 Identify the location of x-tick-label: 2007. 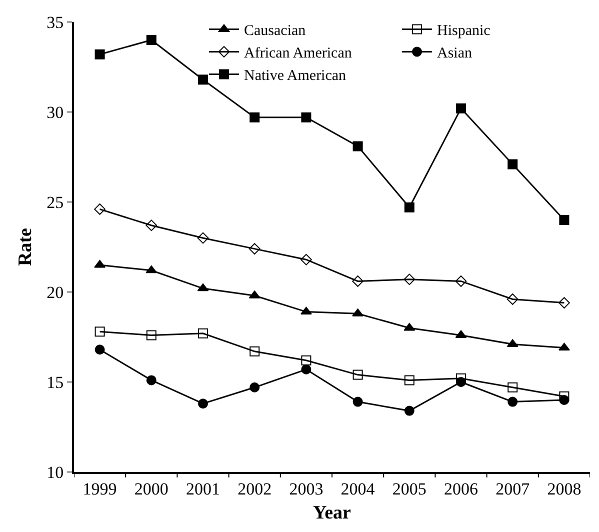
(513, 488).